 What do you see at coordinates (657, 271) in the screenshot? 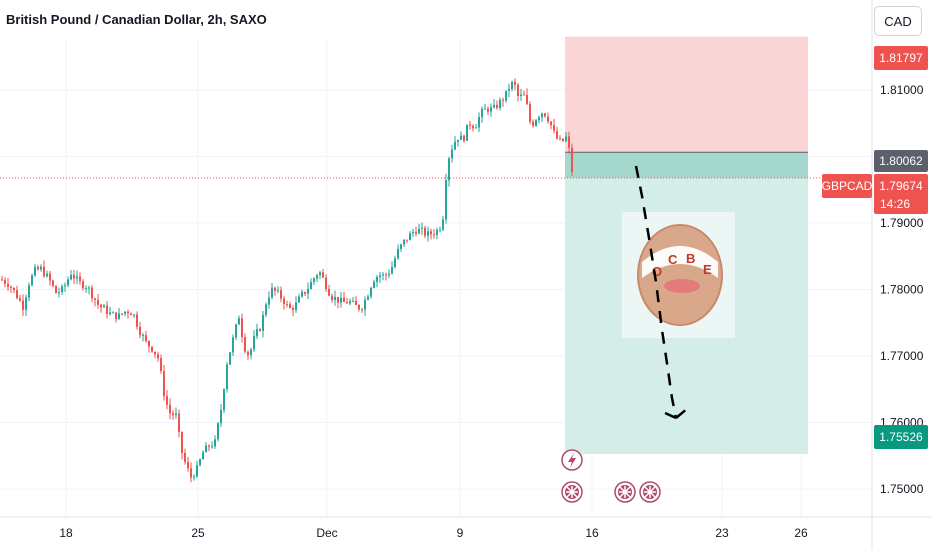
I see `watermark-letter-o: O` at bounding box center [657, 271].